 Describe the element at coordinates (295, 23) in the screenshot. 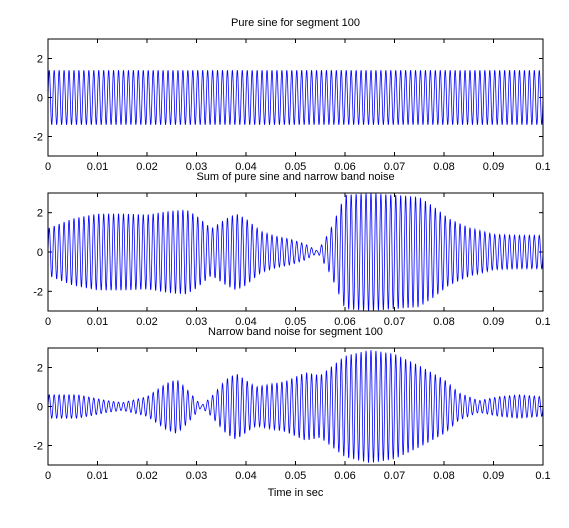

I see `plot-title: Pure sine for segment 100` at that location.